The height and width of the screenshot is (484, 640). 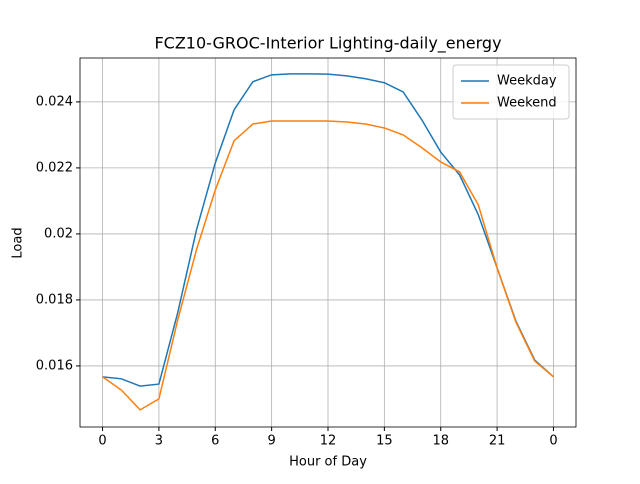 I want to click on legend-box, so click(x=511, y=92).